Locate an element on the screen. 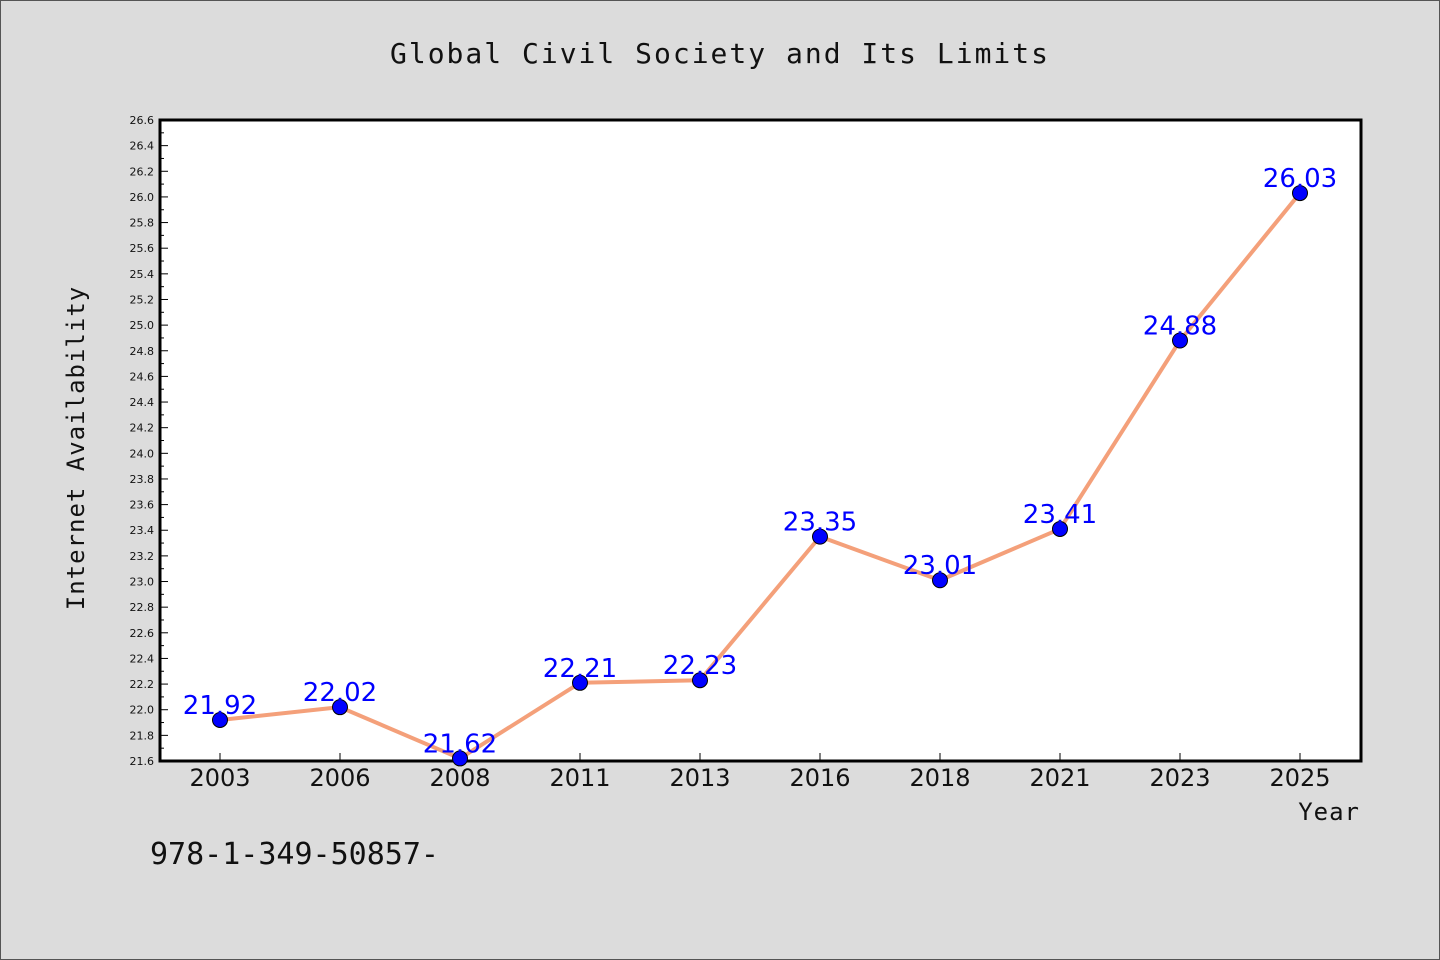  data-label: 23.01 is located at coordinates (940, 566).